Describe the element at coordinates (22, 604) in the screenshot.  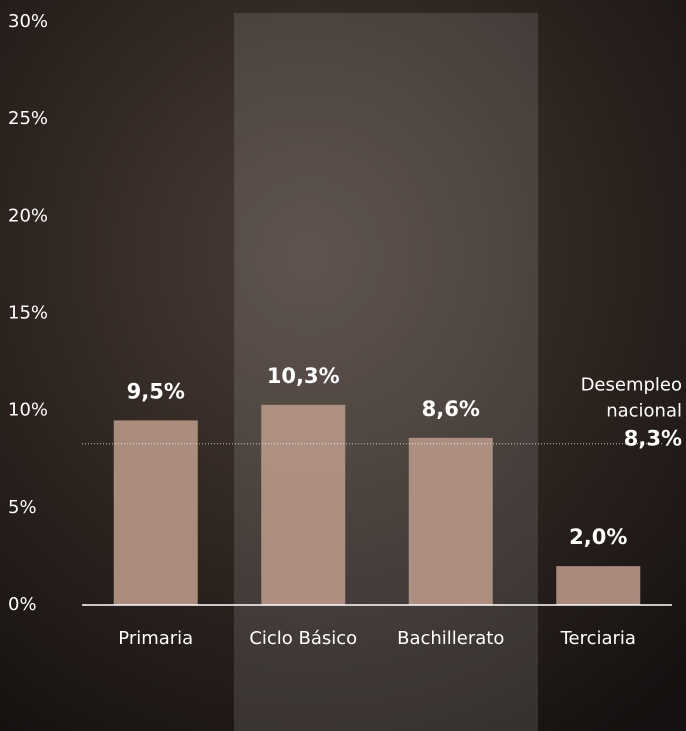
I see `y-tick-label: 0%` at that location.